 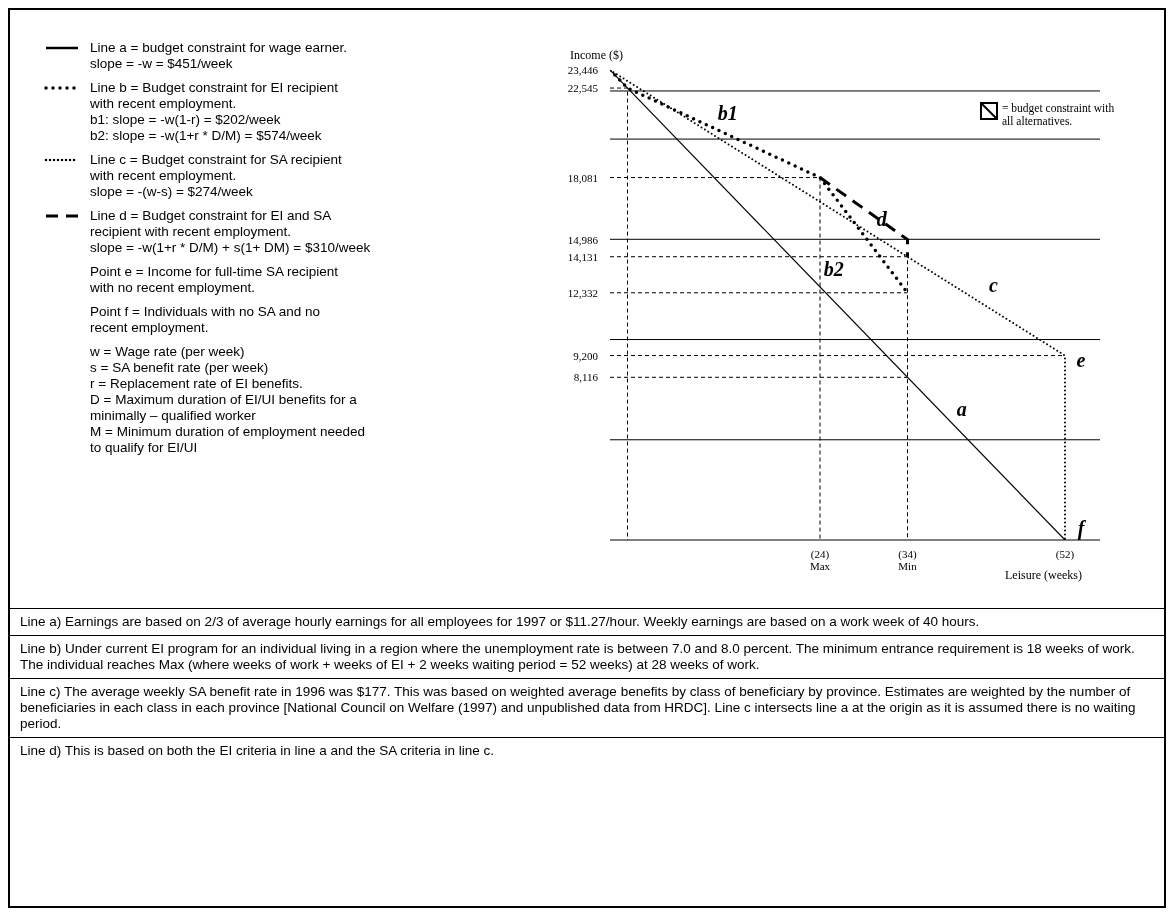 What do you see at coordinates (596, 55) in the screenshot?
I see `y-axis-title: Income ($)` at bounding box center [596, 55].